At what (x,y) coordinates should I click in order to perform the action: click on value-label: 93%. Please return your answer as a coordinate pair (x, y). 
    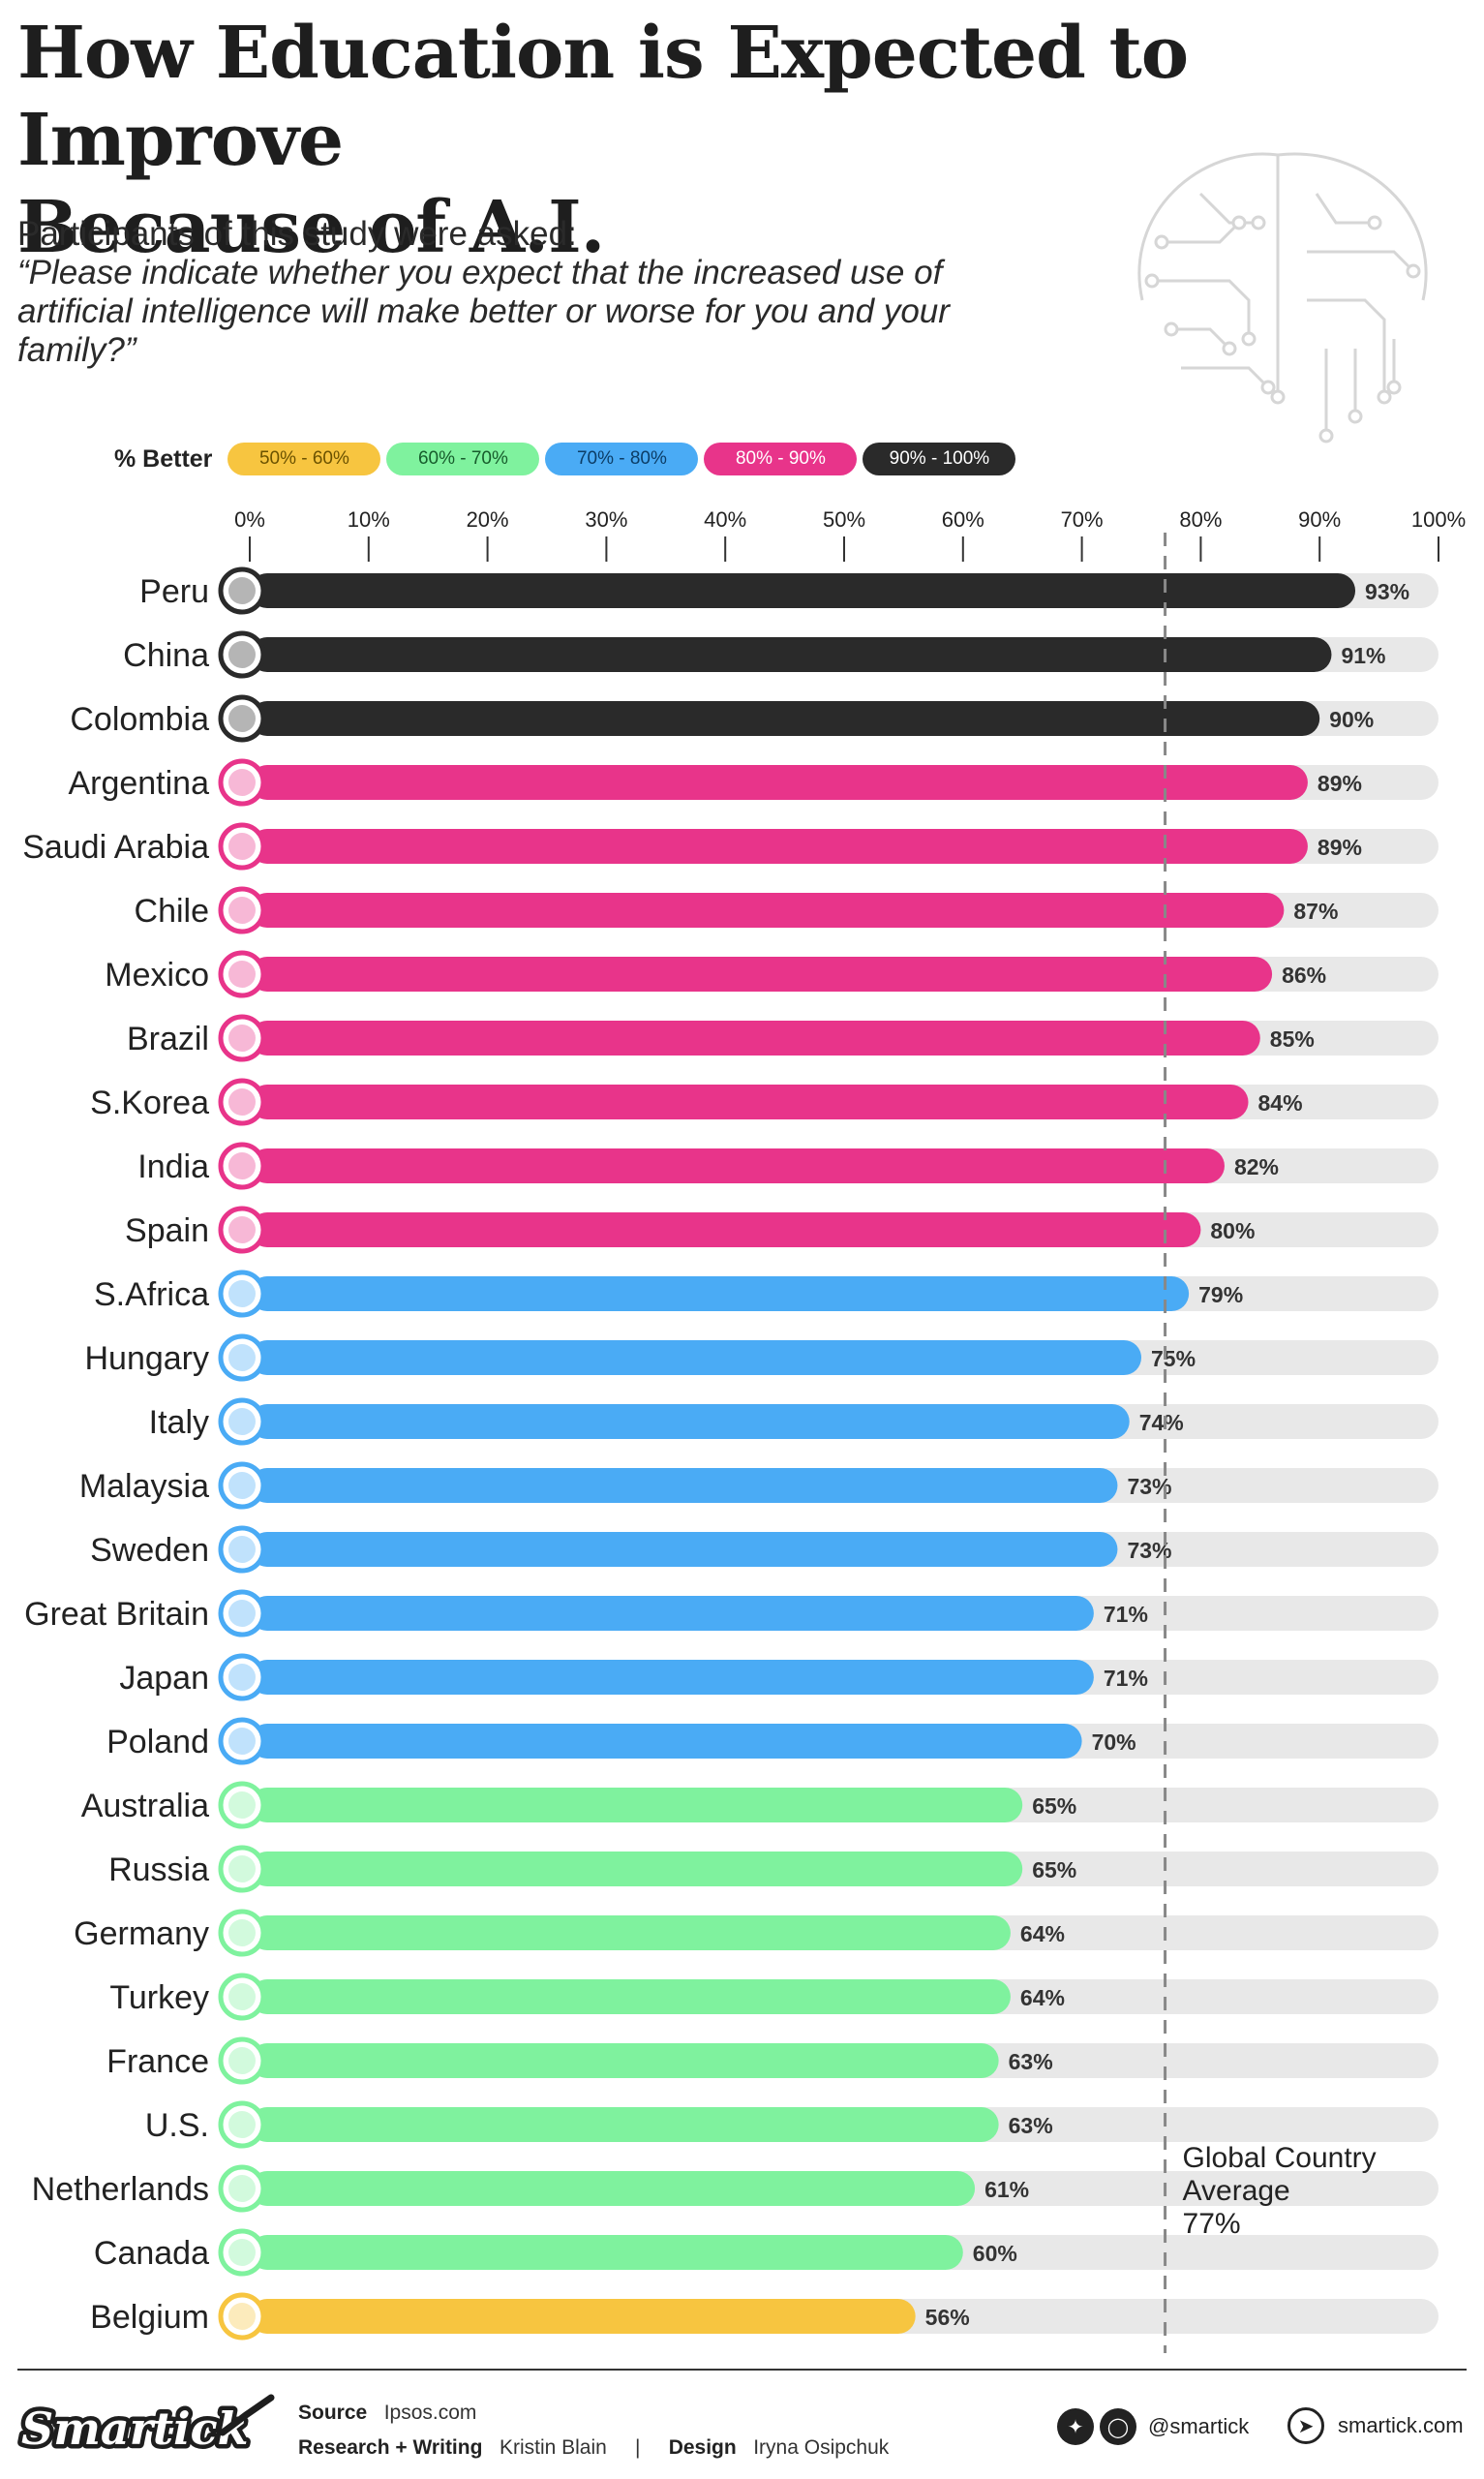
    Looking at the image, I should click on (1387, 591).